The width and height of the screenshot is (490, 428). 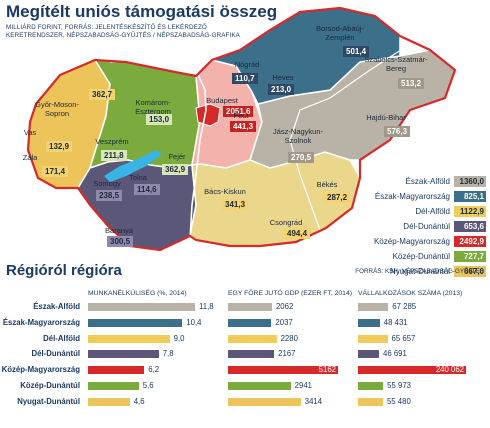 I want to click on danube-river, so click(x=158, y=150).